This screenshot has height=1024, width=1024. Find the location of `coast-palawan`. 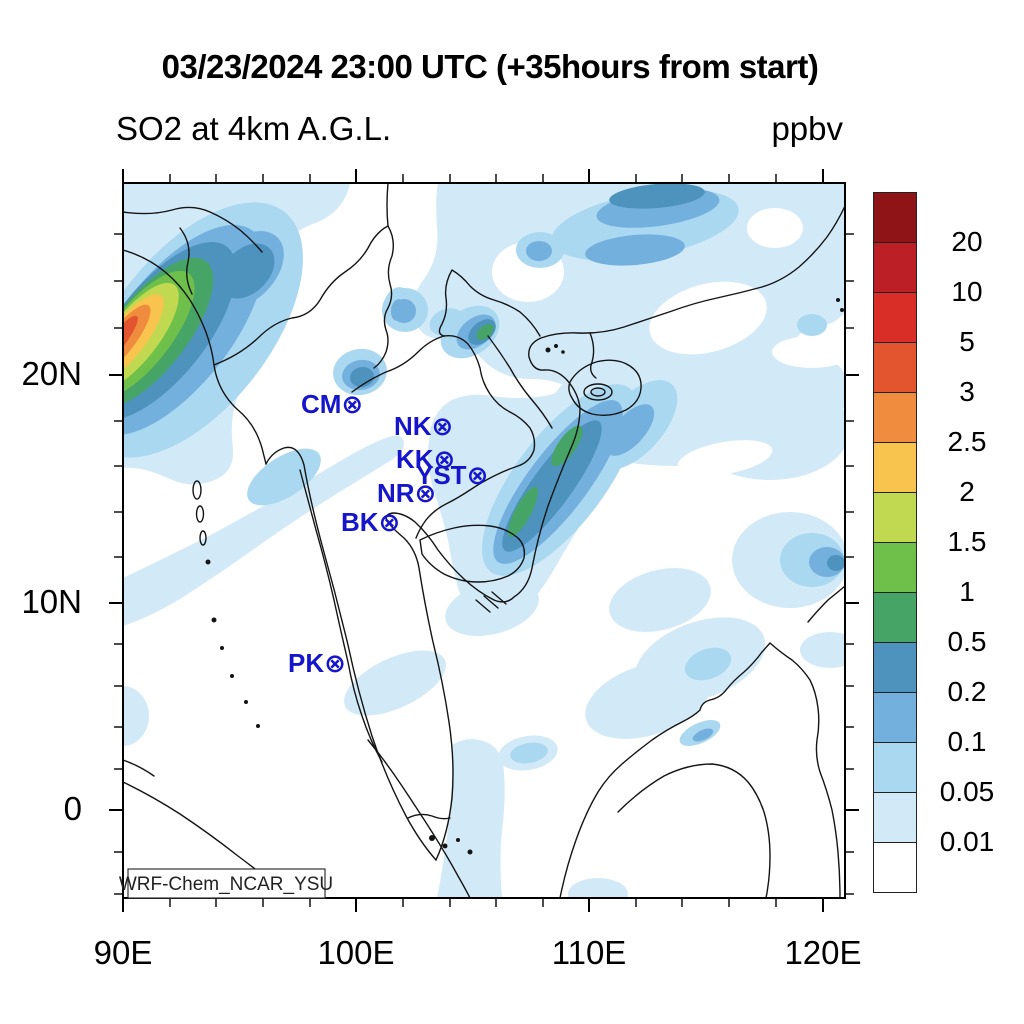

coast-palawan is located at coordinates (826, 604).